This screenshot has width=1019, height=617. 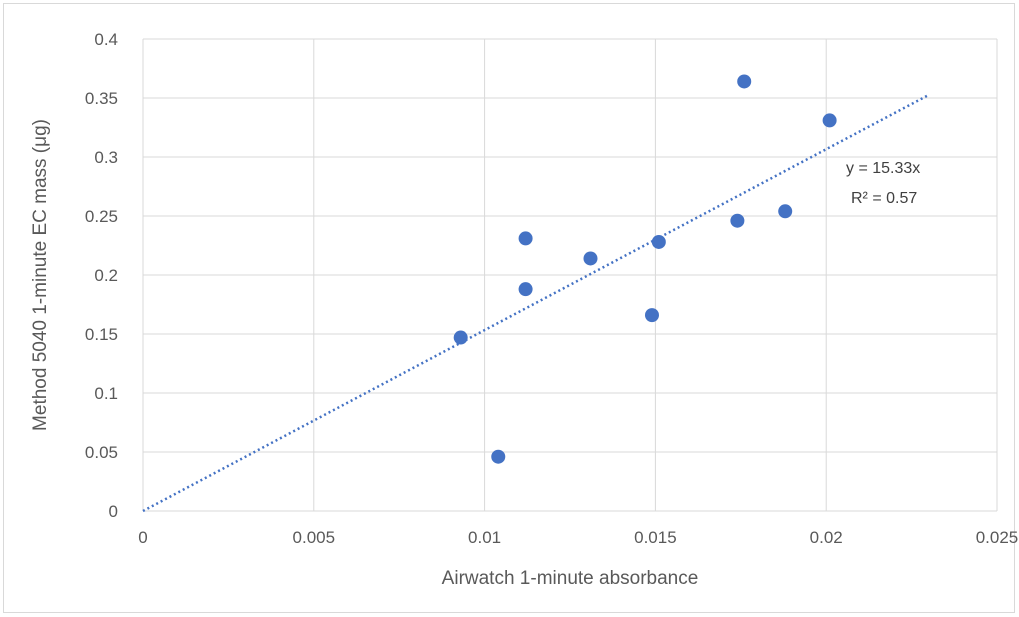 What do you see at coordinates (142, 537) in the screenshot?
I see `x-tick-label: 0` at bounding box center [142, 537].